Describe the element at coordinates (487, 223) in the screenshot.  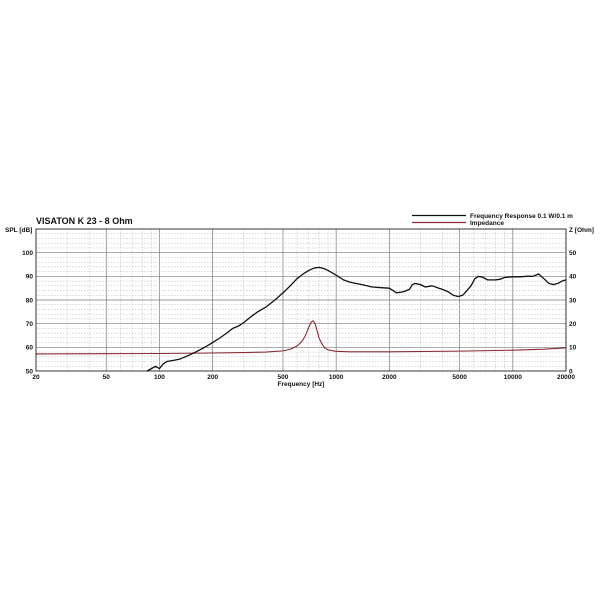
I see `legend-label-impedance: Impedance` at that location.